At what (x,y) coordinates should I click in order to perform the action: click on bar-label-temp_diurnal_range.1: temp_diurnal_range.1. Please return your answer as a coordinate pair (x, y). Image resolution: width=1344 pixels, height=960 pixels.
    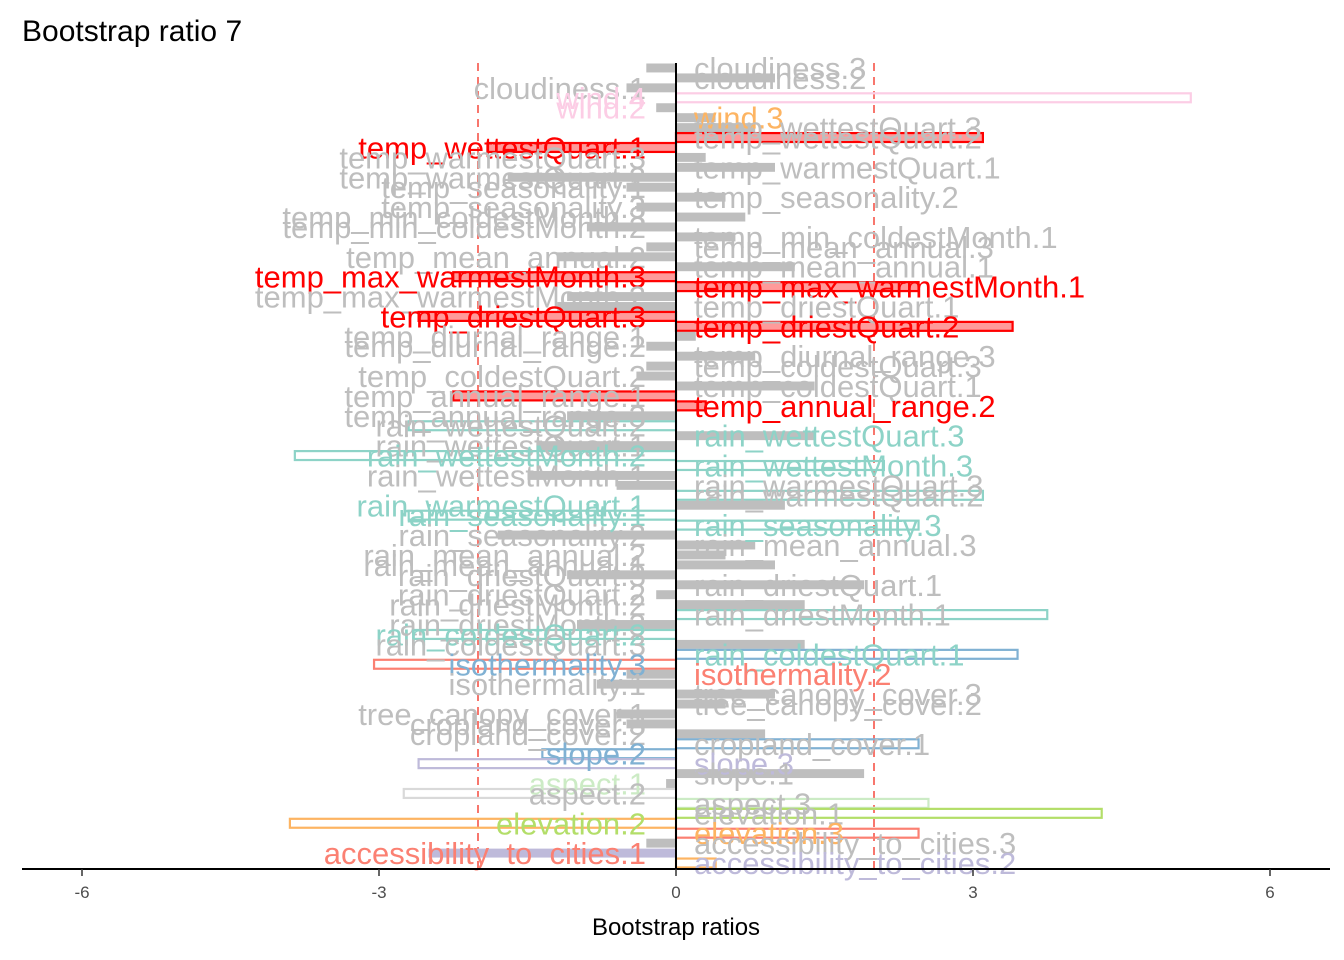
    Looking at the image, I should click on (495, 336).